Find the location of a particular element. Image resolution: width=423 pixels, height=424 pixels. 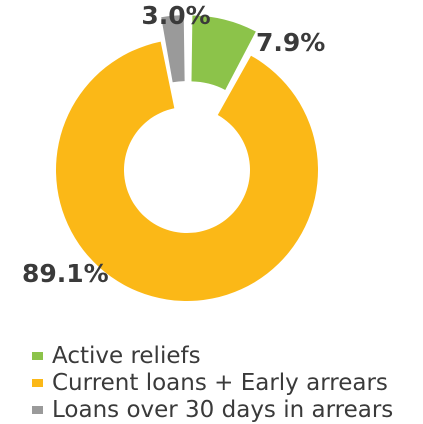

legend-swatch-loans-over-30-days is located at coordinates (37, 409).